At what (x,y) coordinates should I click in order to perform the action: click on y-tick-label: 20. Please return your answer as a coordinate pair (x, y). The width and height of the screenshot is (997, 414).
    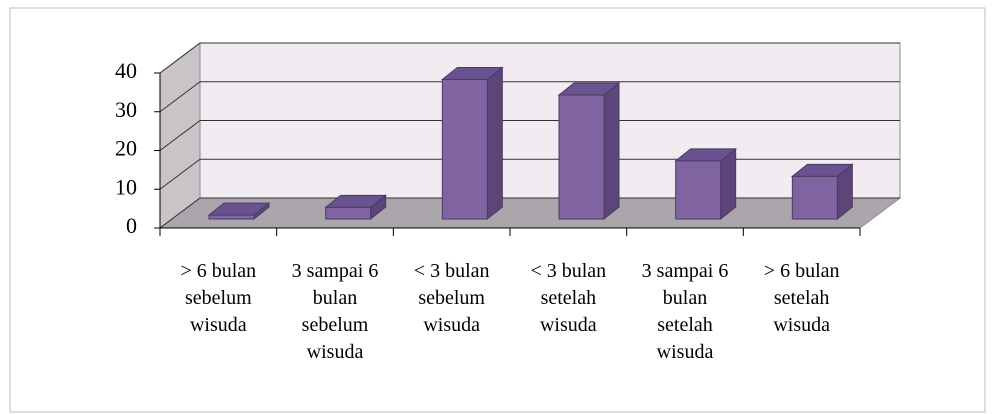
    Looking at the image, I should click on (126, 148).